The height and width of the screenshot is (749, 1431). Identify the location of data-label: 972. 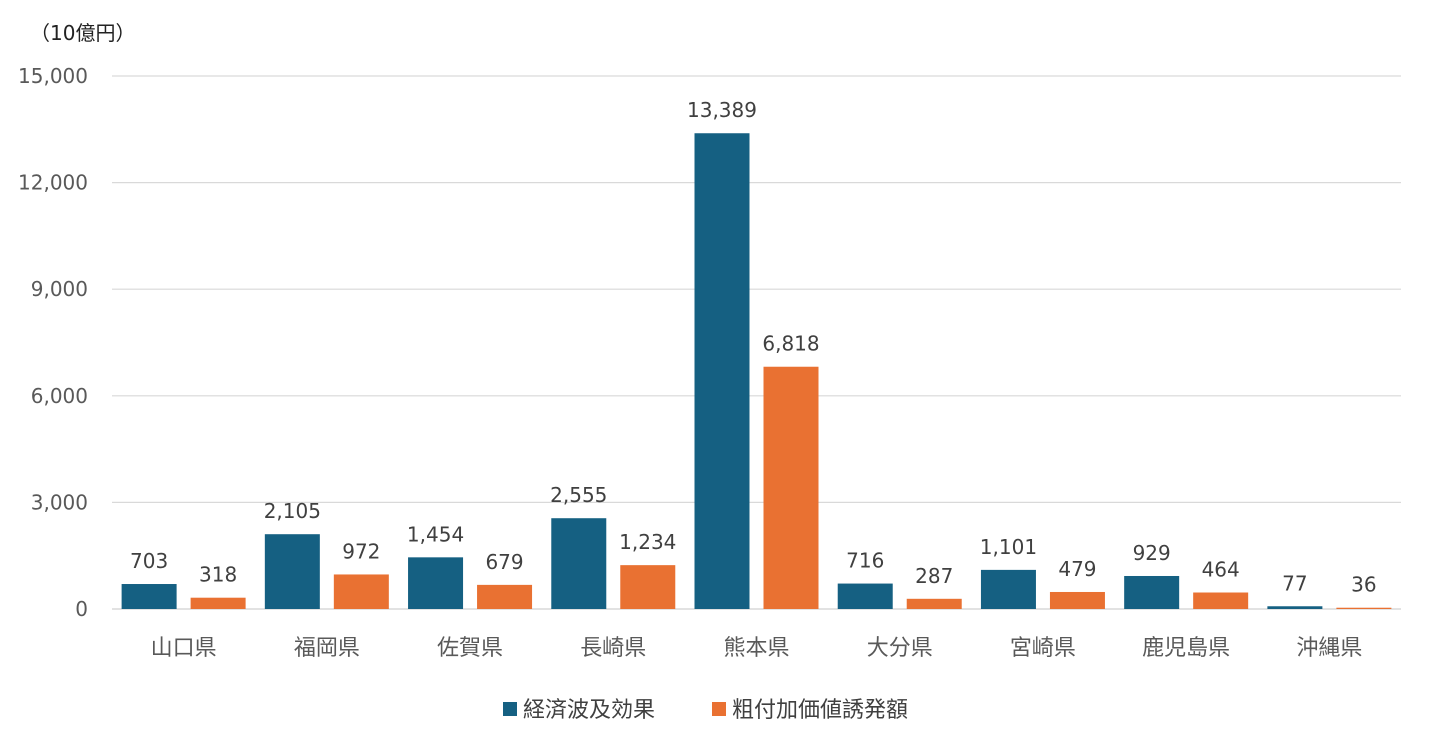
(361, 551).